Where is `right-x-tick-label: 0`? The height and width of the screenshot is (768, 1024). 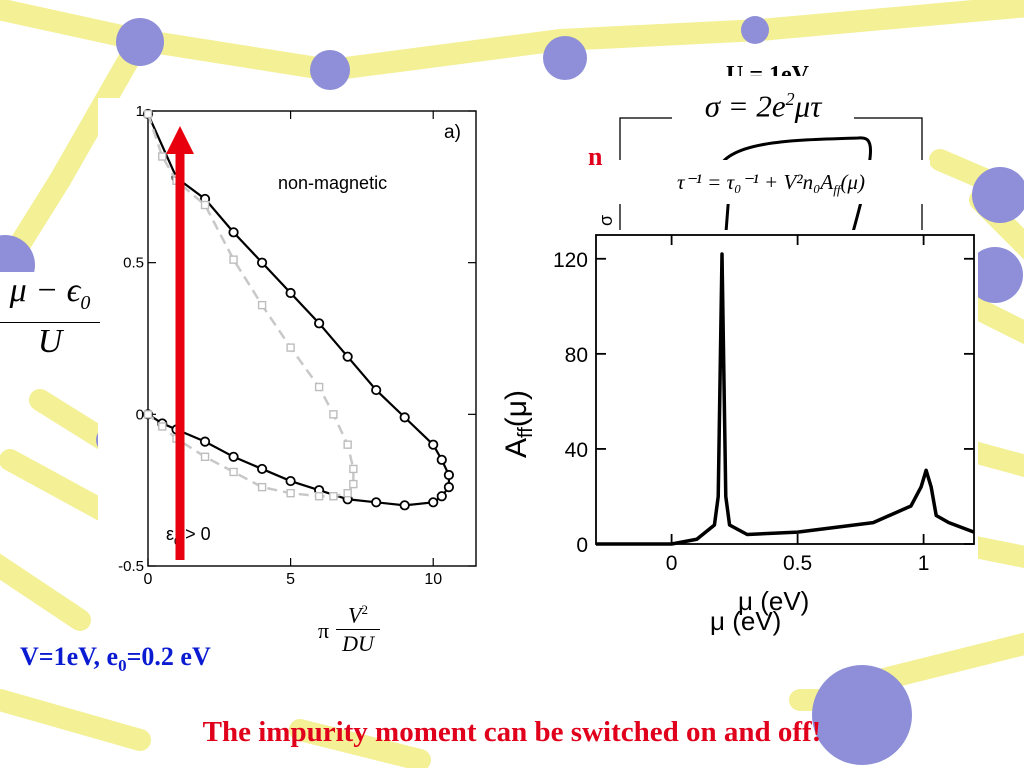 right-x-tick-label: 0 is located at coordinates (672, 563).